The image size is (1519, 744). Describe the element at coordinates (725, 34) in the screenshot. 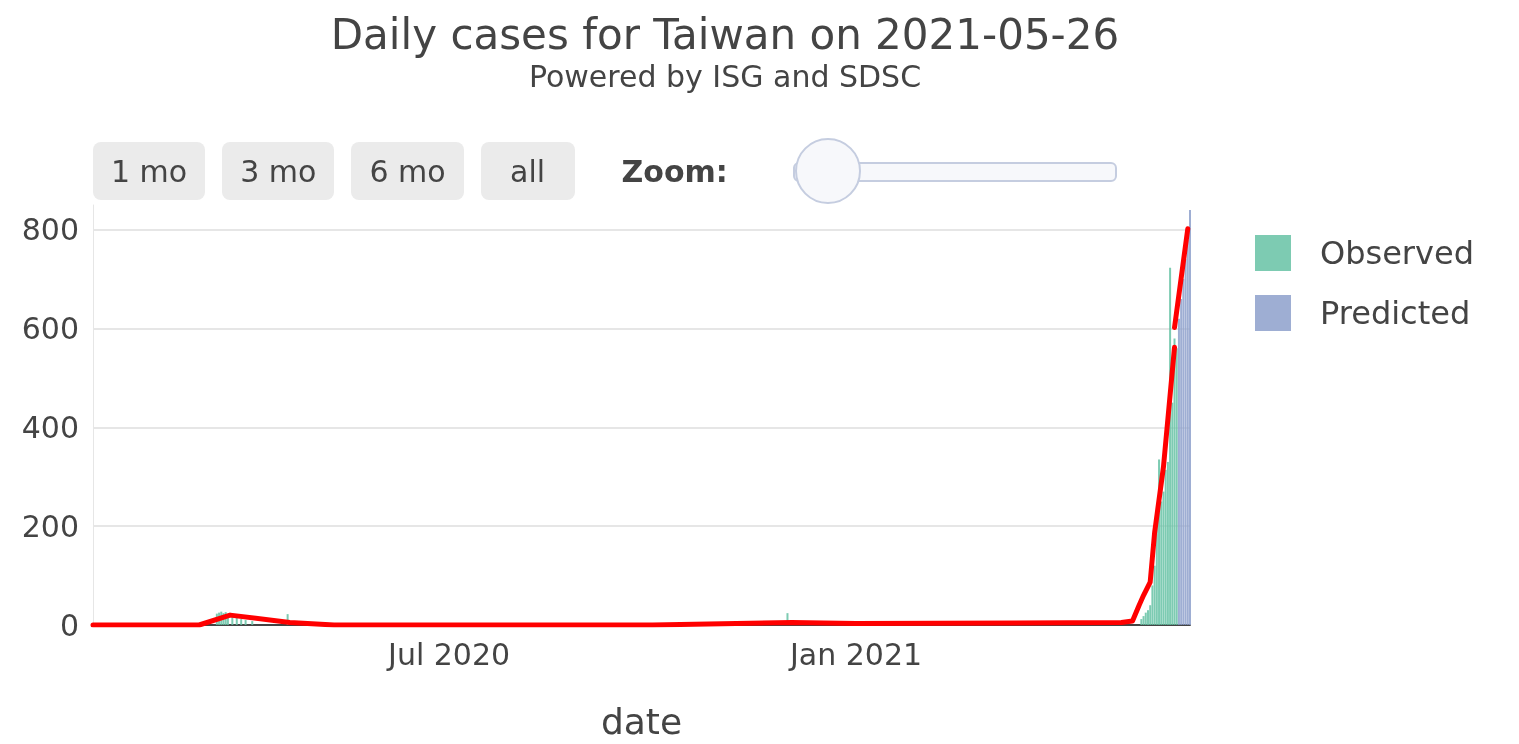

I see `chart-title: Daily cases for Taiwan on 2021-05-26` at that location.